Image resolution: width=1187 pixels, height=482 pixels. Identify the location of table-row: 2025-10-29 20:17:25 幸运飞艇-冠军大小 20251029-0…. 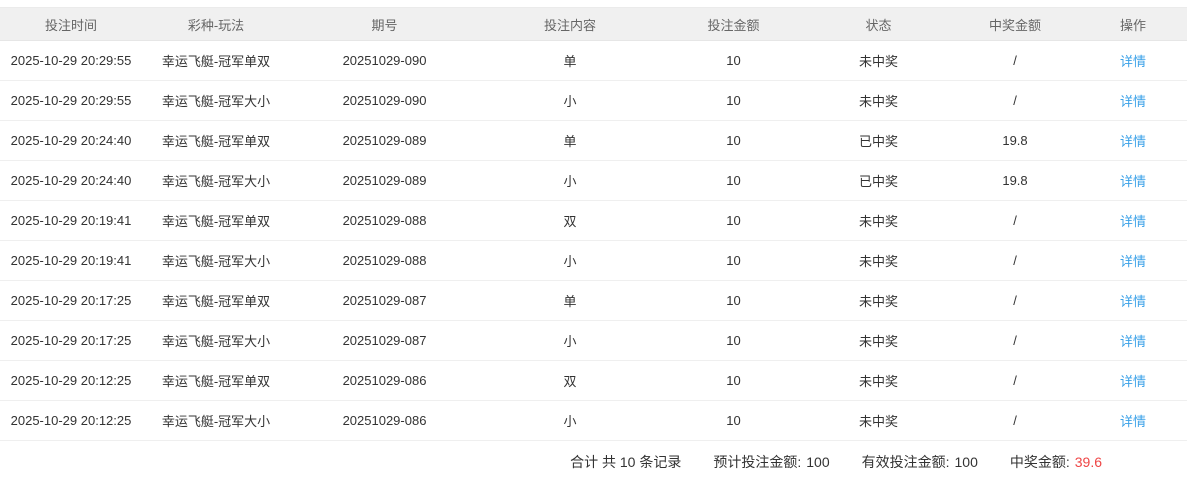
(593, 340).